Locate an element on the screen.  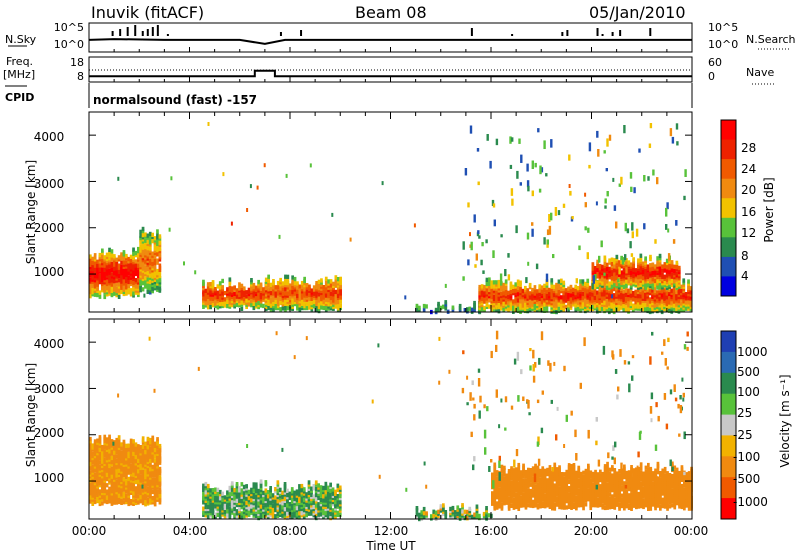
freq-unit-label: [MHz] is located at coordinates (19, 74).